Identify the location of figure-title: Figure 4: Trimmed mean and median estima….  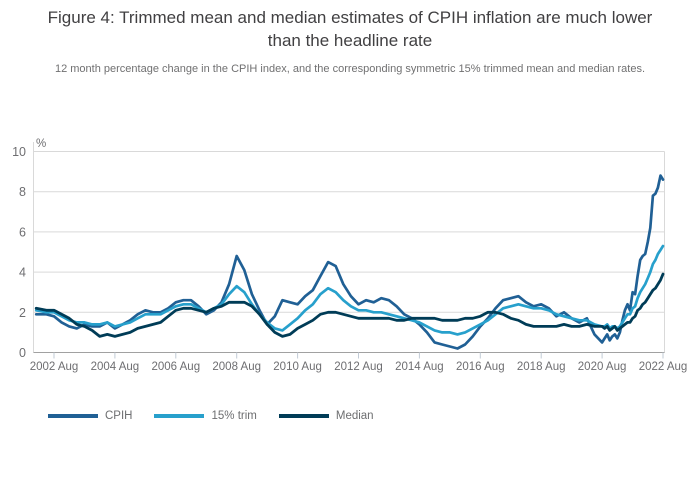
(350, 29).